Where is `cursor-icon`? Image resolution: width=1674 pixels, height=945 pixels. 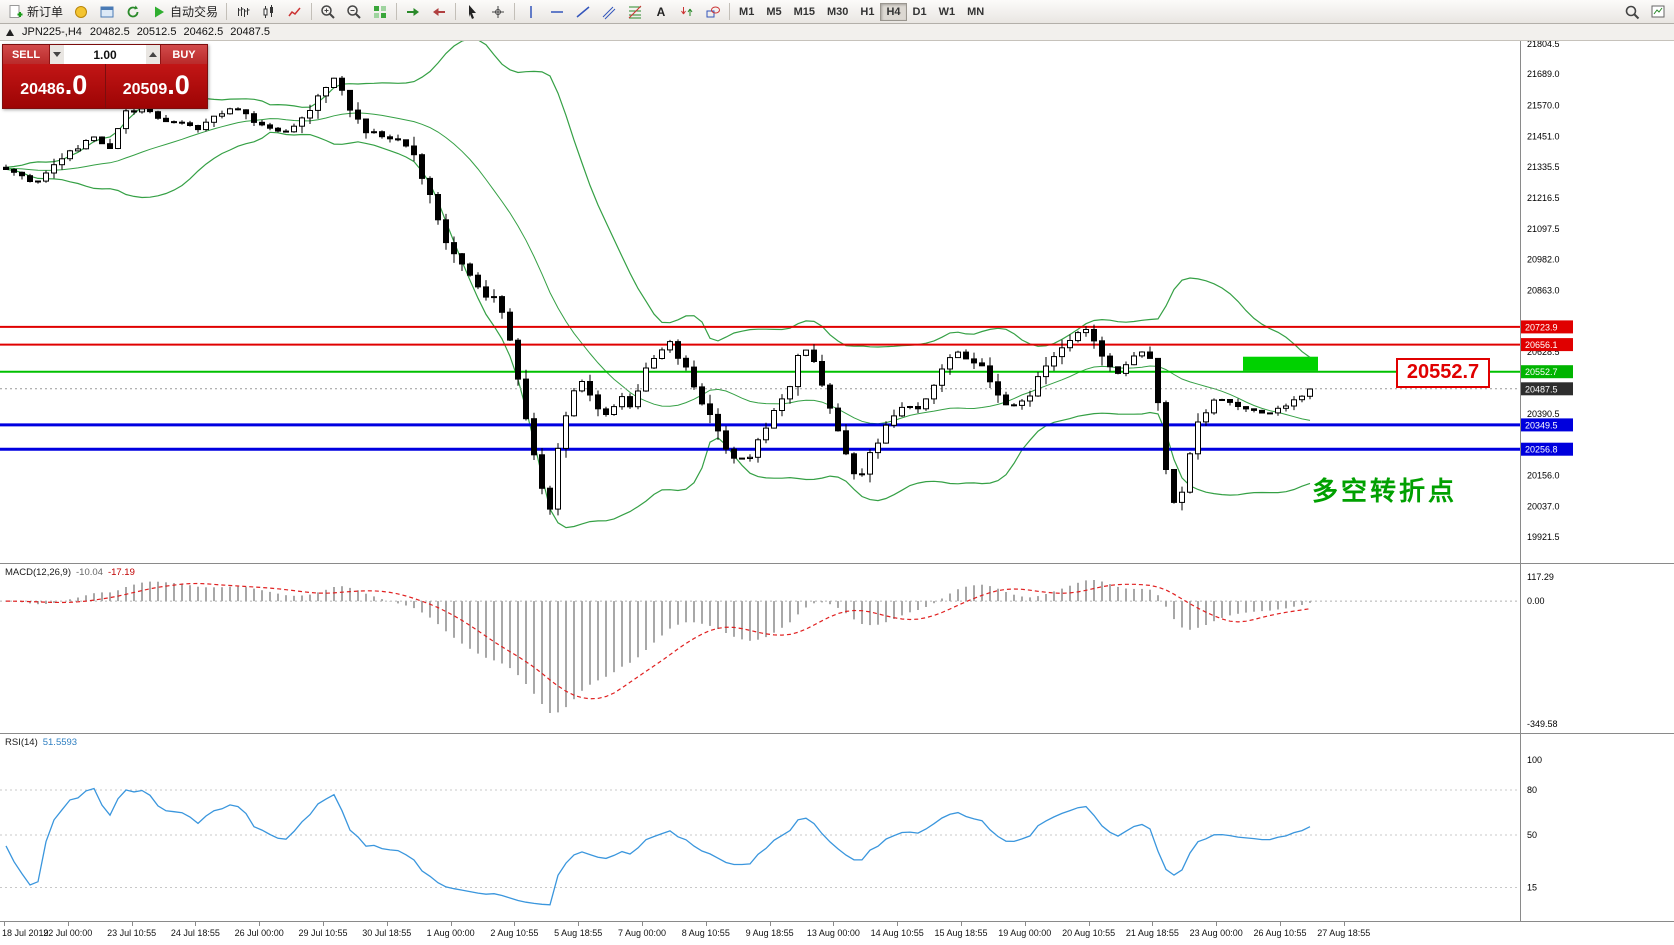
cursor-icon is located at coordinates (472, 12).